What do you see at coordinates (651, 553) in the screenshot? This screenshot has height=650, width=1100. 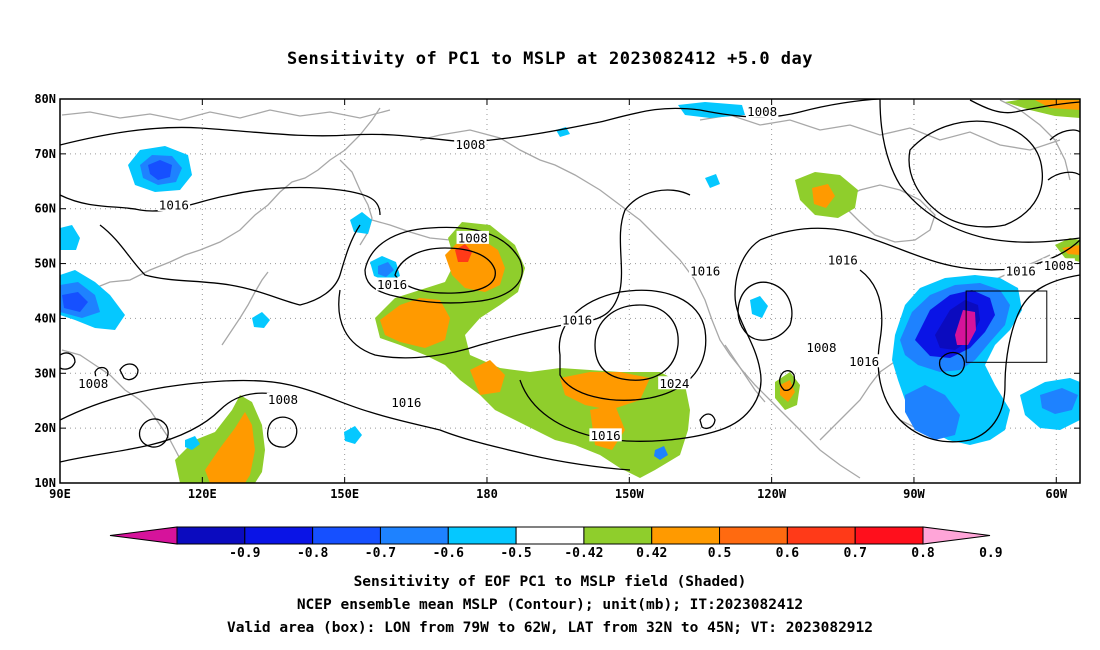 I see `colorbar-label-6: 0.42` at bounding box center [651, 553].